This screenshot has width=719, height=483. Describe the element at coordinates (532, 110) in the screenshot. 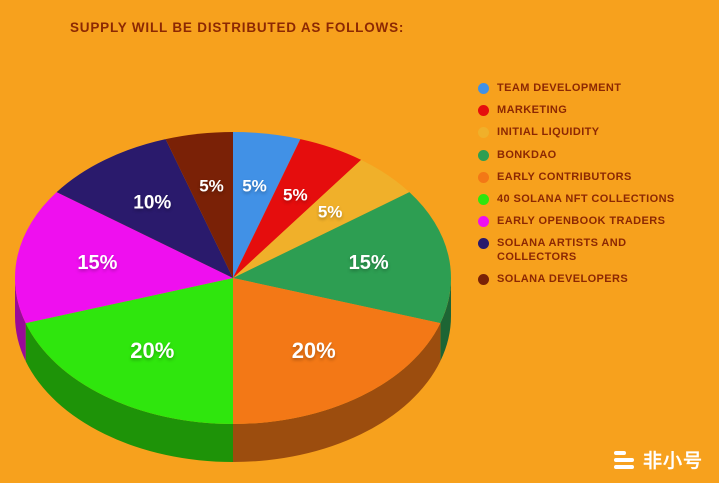

I see `legend-item-label: MARKETING` at that location.